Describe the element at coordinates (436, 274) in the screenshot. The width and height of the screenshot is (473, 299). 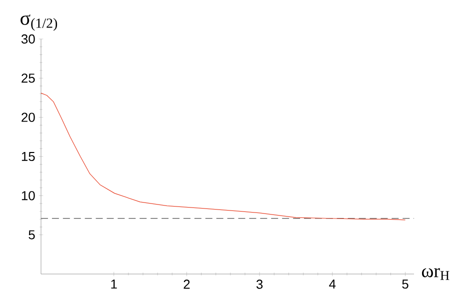
I see `x-axis-title: ωr$_{H}$` at that location.